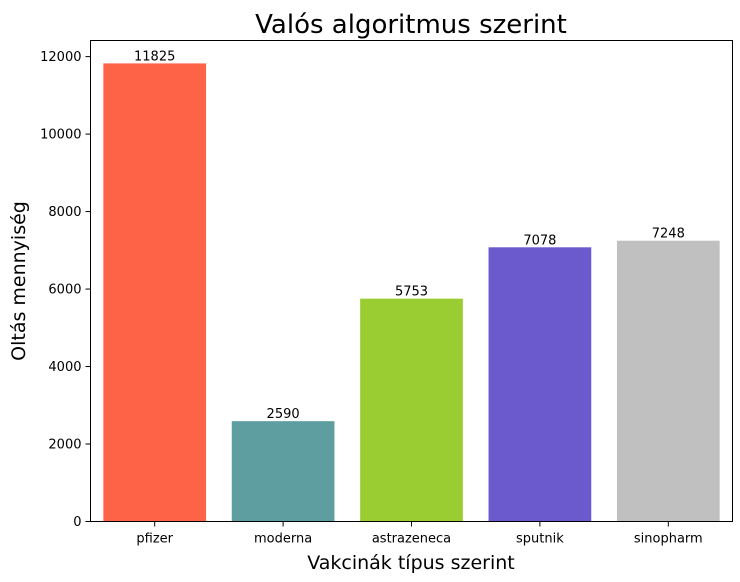  What do you see at coordinates (668, 234) in the screenshot?
I see `data-label-sinopharm: 7248` at bounding box center [668, 234].